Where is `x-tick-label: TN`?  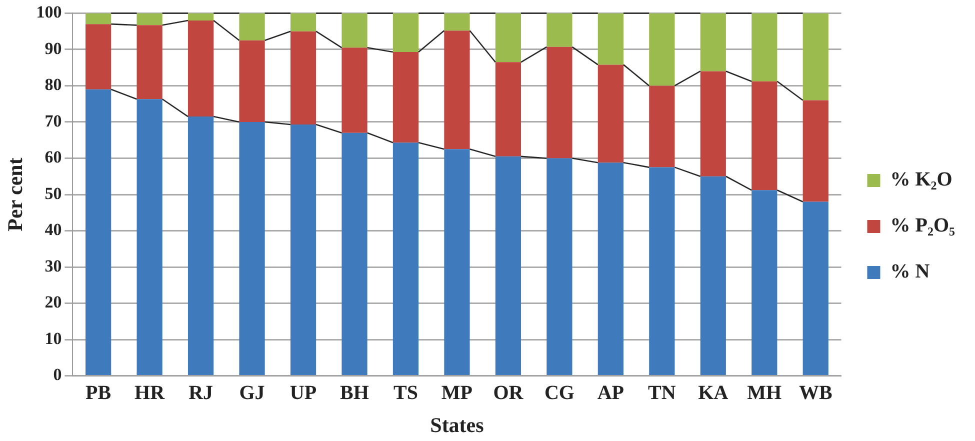 x-tick-label: TN is located at coordinates (662, 393).